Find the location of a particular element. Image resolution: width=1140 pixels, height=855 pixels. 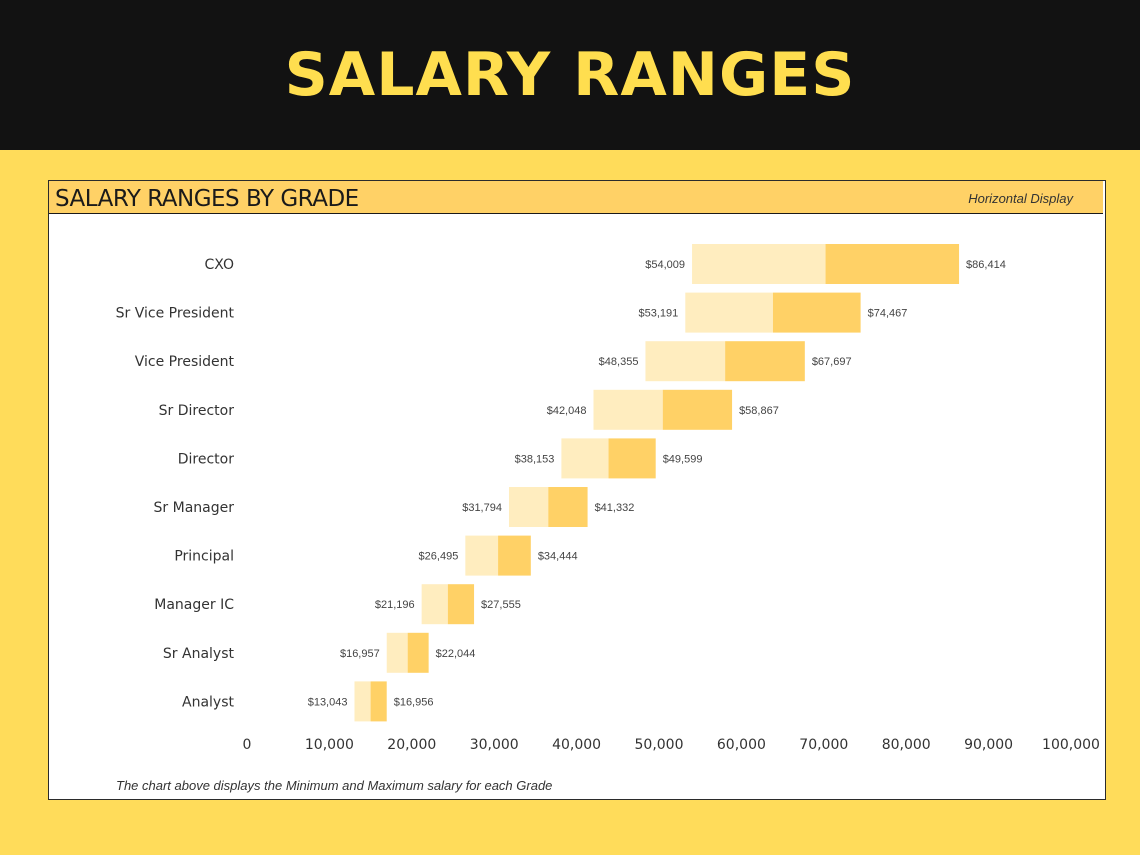

min-value-label: $13,043 is located at coordinates (328, 702).